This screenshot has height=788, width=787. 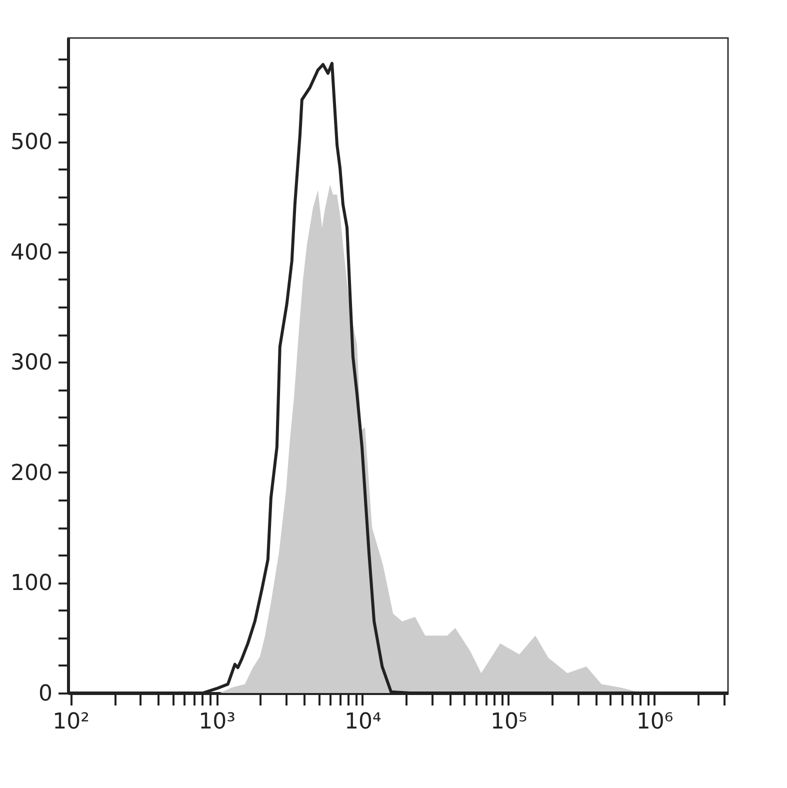 What do you see at coordinates (45, 694) in the screenshot?
I see `y-tick-label: 0` at bounding box center [45, 694].